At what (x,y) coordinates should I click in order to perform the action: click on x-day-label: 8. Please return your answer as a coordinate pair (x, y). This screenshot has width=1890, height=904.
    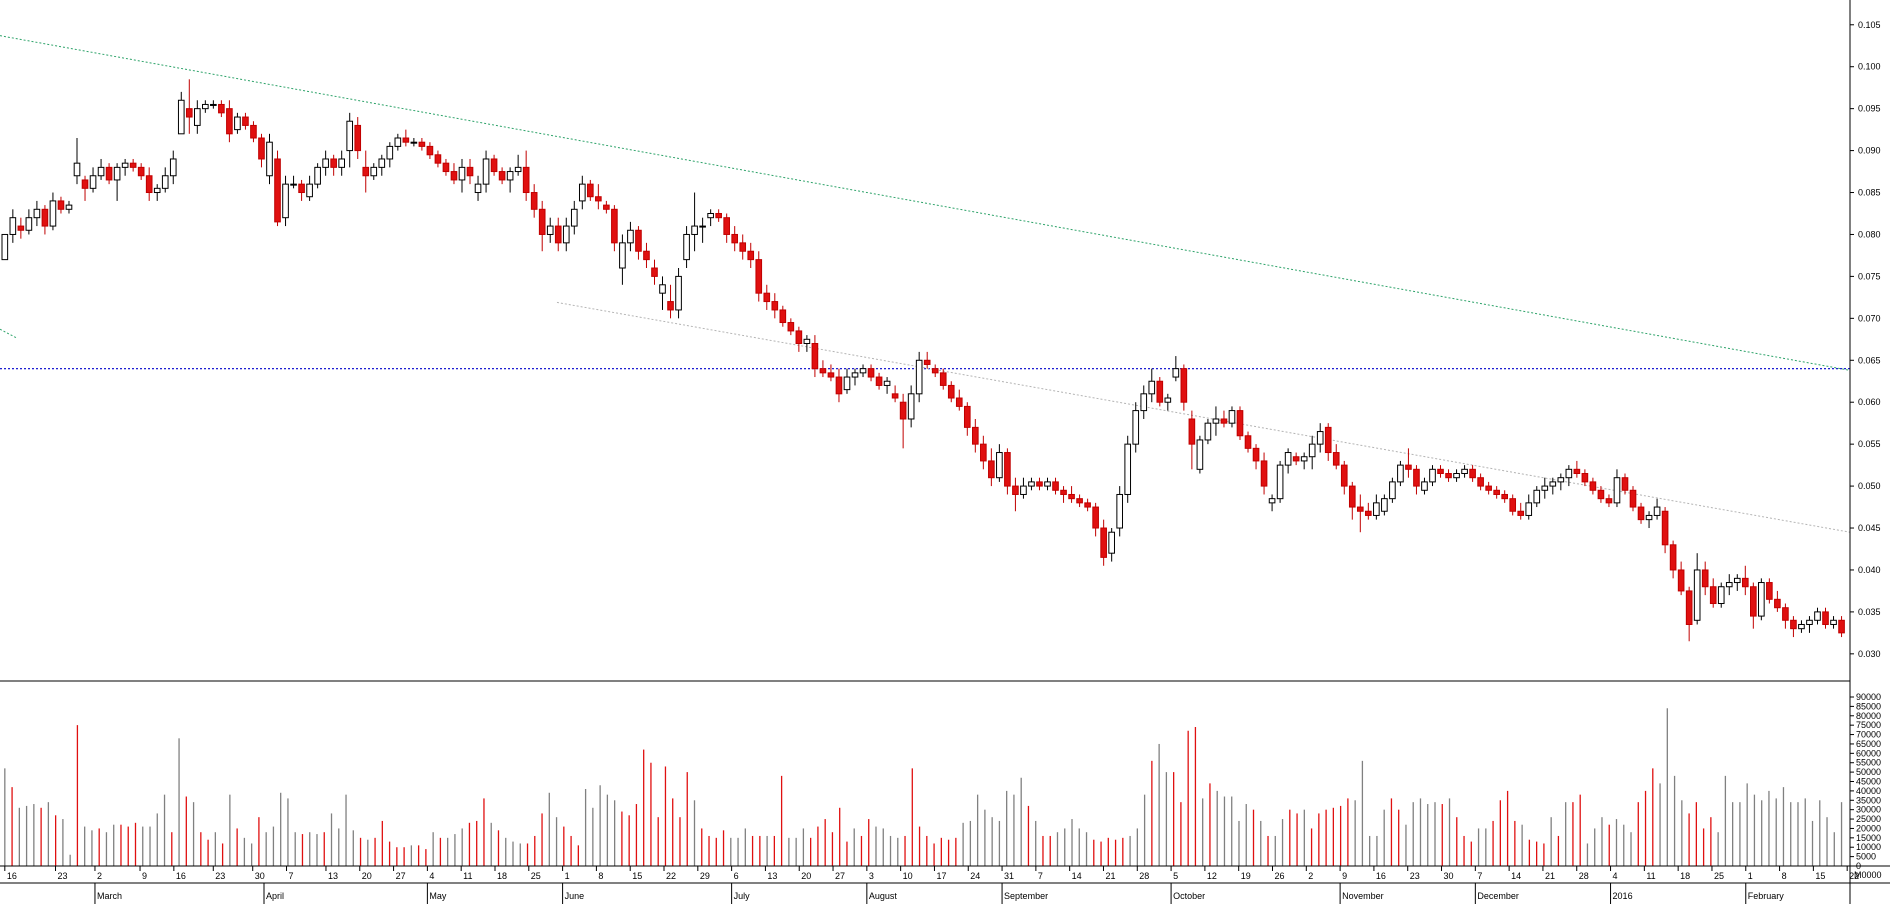
    Looking at the image, I should click on (600, 876).